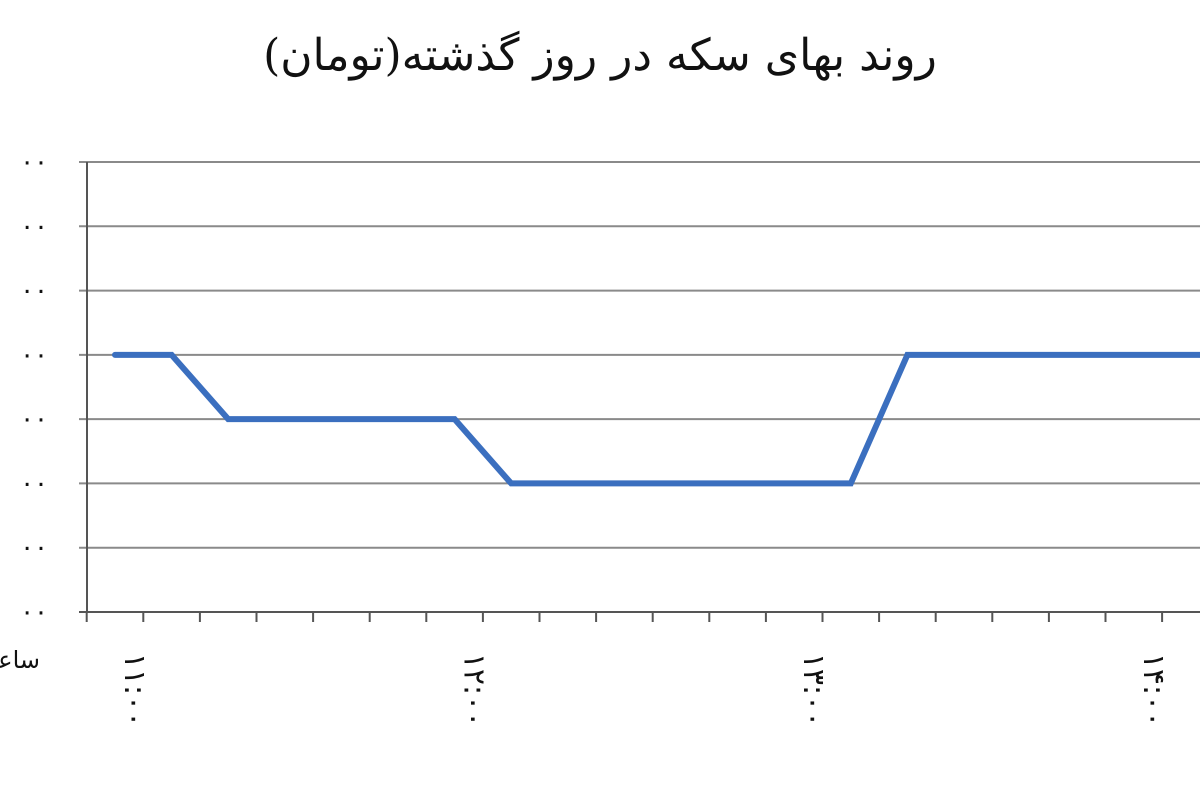  Describe the element at coordinates (1153, 690) in the screenshot. I see `x-tick-label: ۱۴:۰۰` at that location.